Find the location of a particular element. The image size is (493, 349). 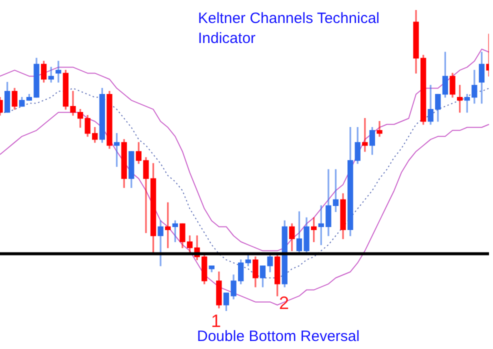

text: Keltner Channels Technical Indicator is located at coordinates (289, 29).